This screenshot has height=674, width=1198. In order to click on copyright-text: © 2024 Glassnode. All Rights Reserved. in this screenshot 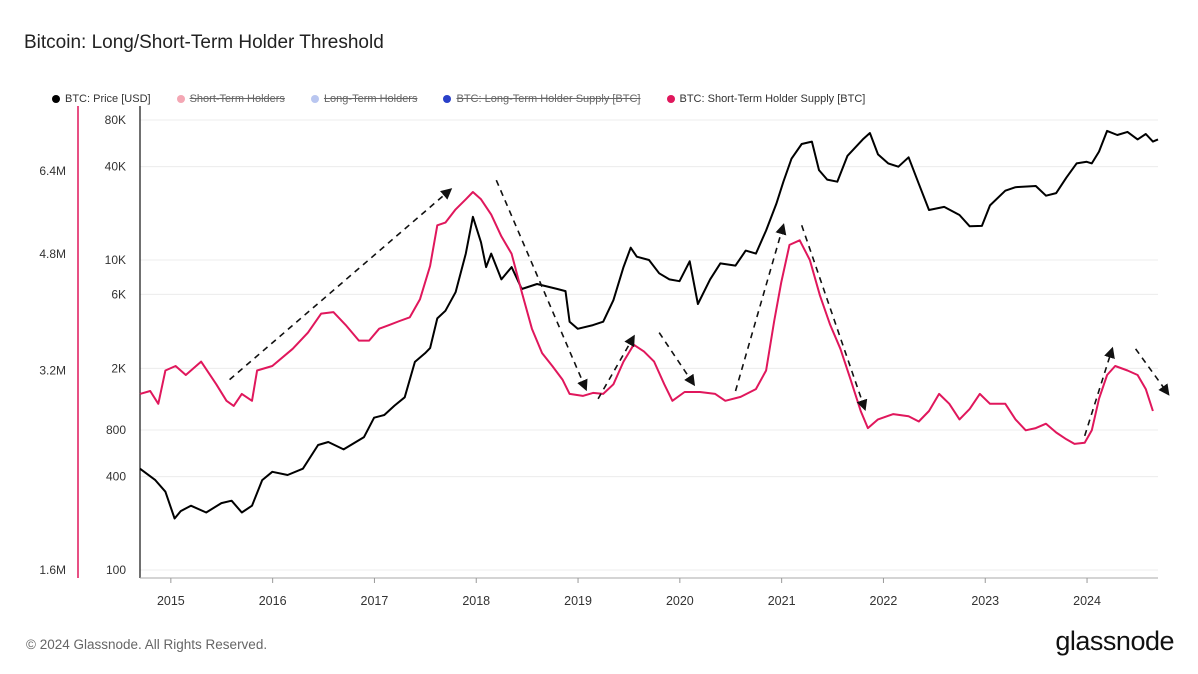, I will do `click(147, 644)`.